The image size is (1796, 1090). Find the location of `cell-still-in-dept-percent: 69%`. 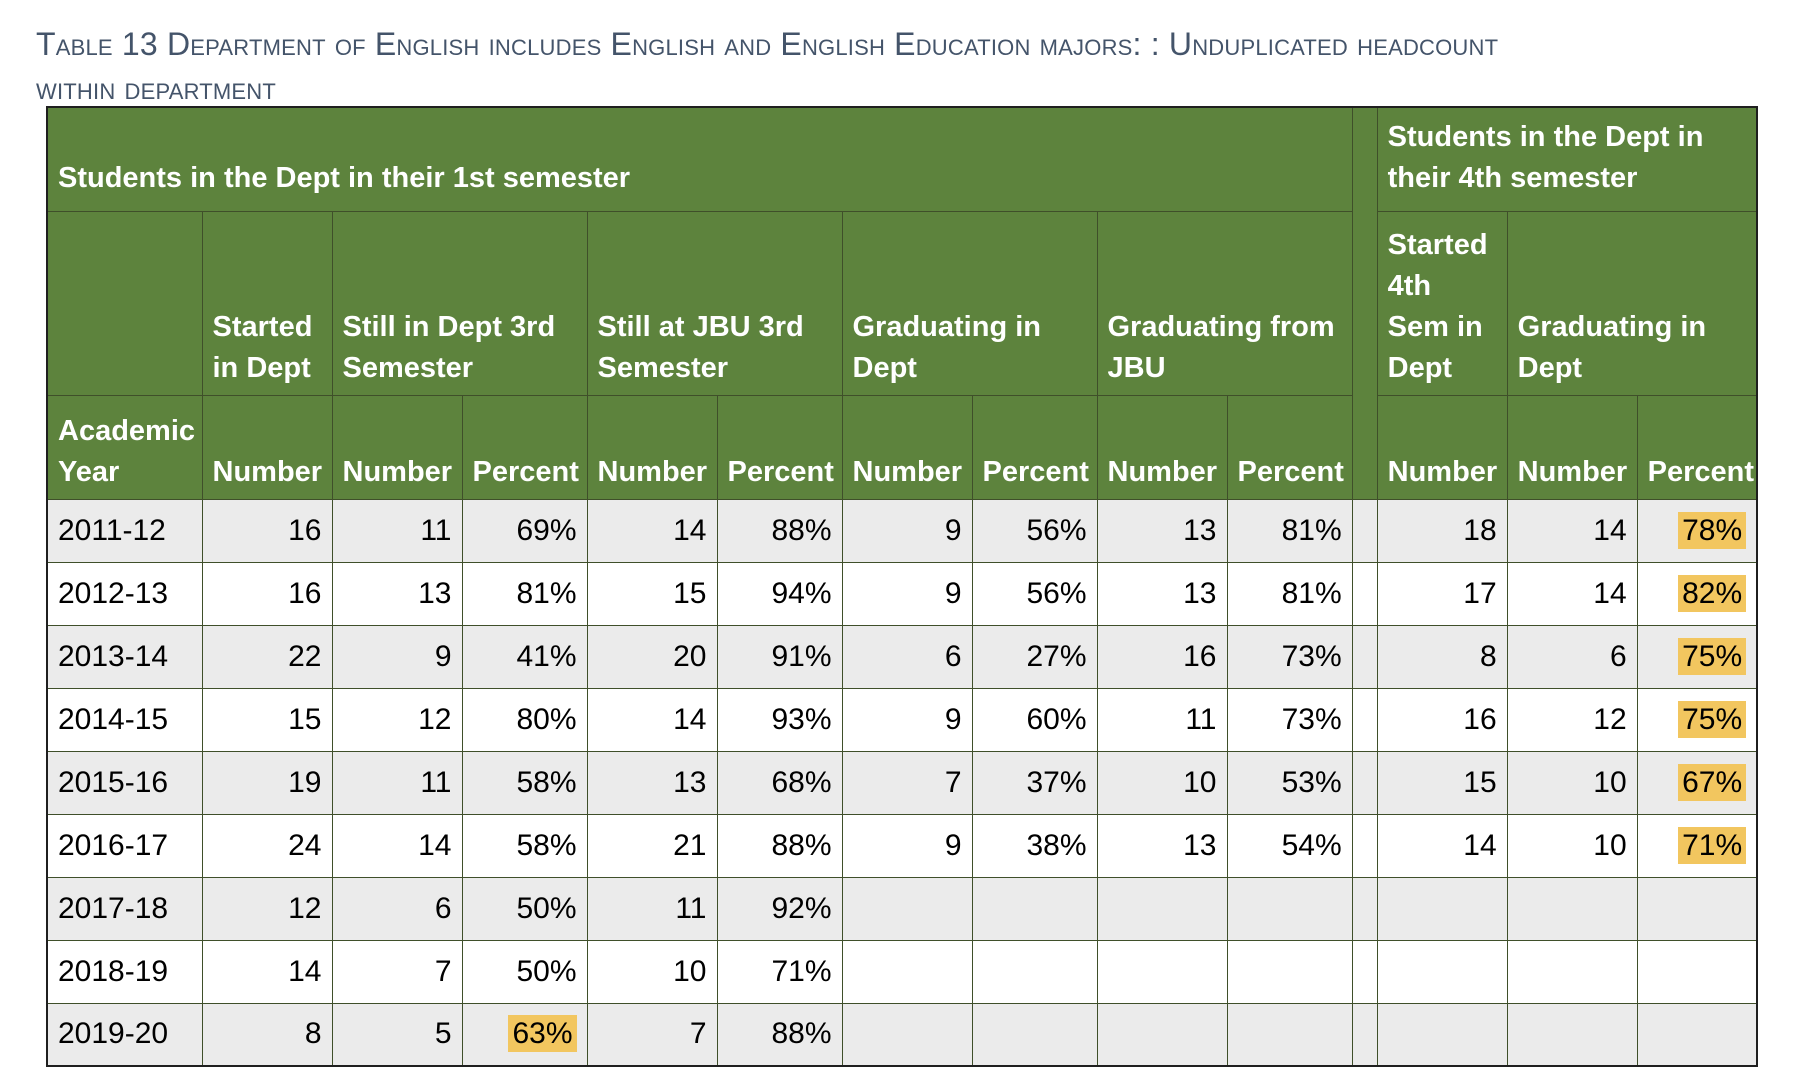

cell-still-in-dept-percent: 69% is located at coordinates (524, 530).